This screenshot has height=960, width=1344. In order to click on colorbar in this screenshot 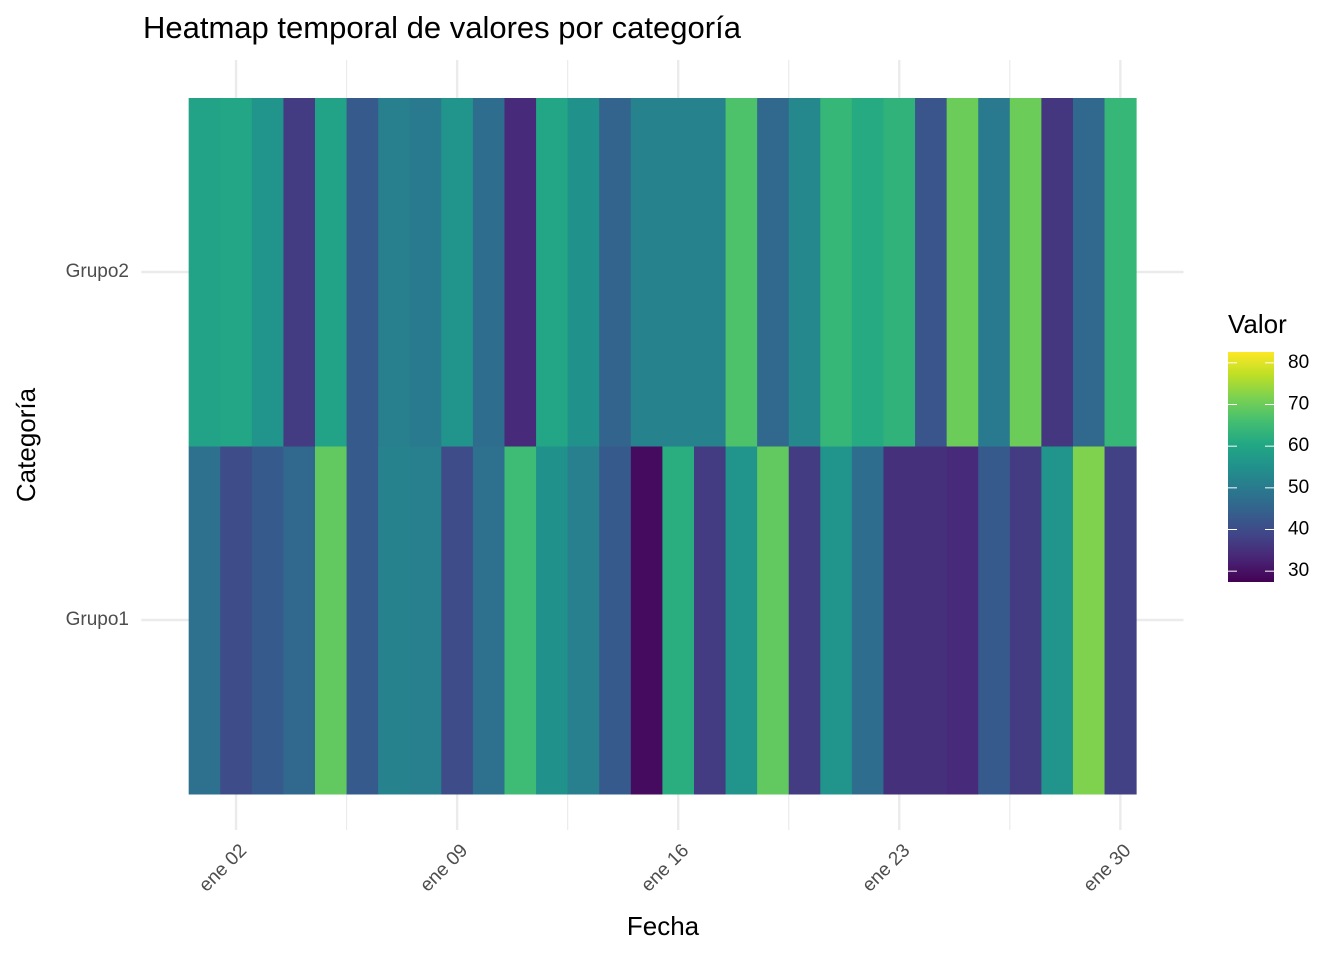, I will do `click(1251, 467)`.